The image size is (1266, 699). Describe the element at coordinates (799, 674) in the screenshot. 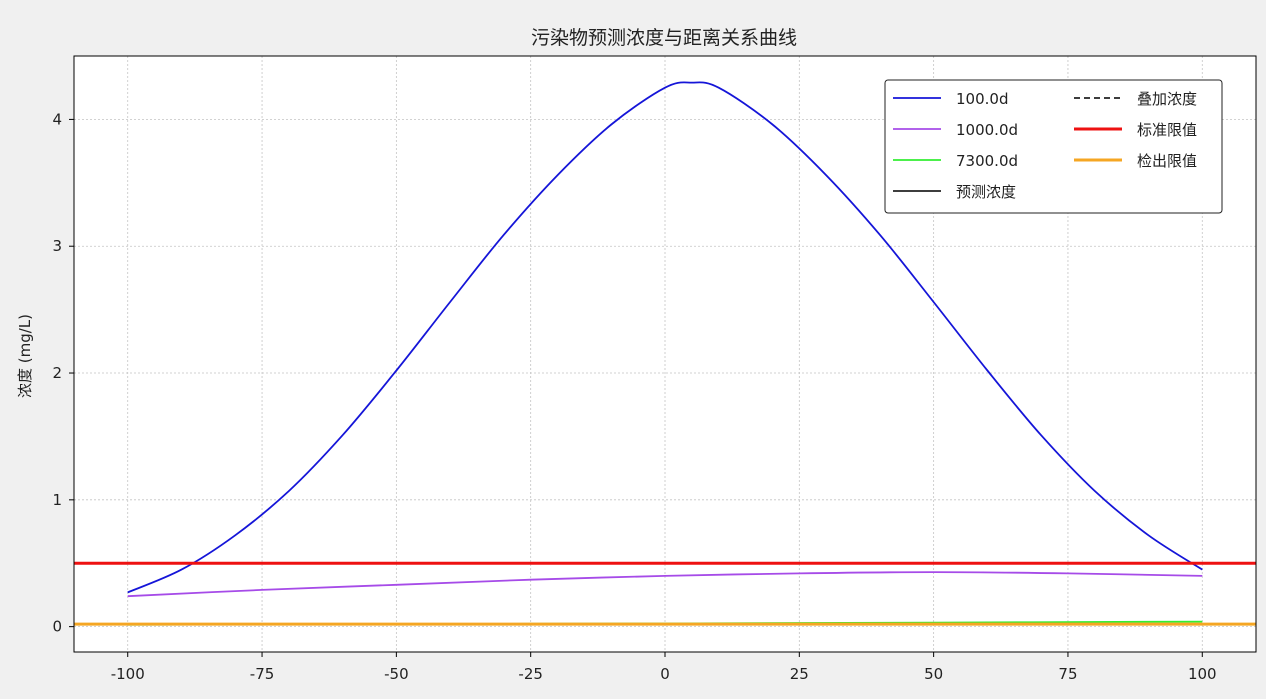

I see `x-tick-label: 25` at that location.